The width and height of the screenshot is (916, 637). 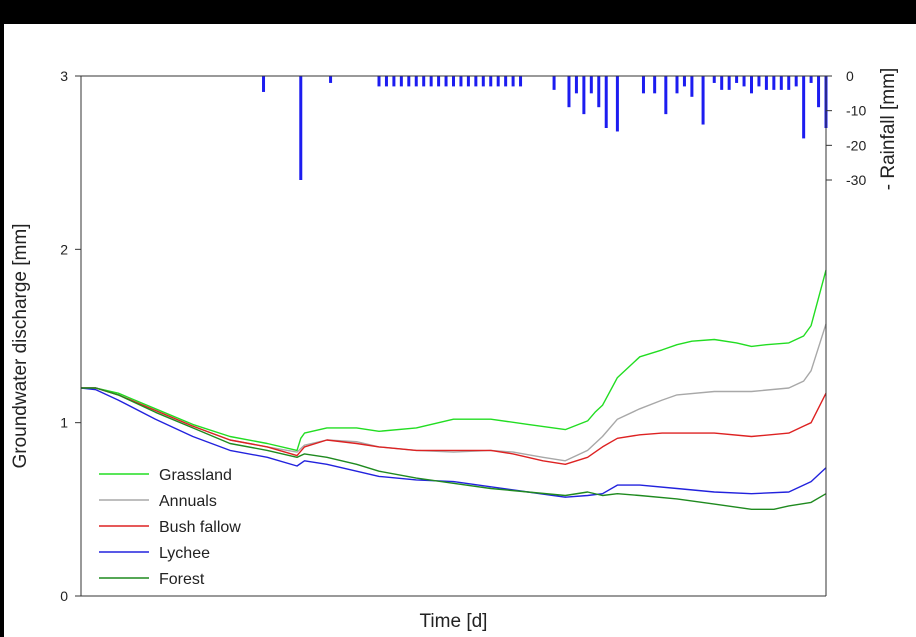 What do you see at coordinates (184, 553) in the screenshot?
I see `legend-label: Lychee` at bounding box center [184, 553].